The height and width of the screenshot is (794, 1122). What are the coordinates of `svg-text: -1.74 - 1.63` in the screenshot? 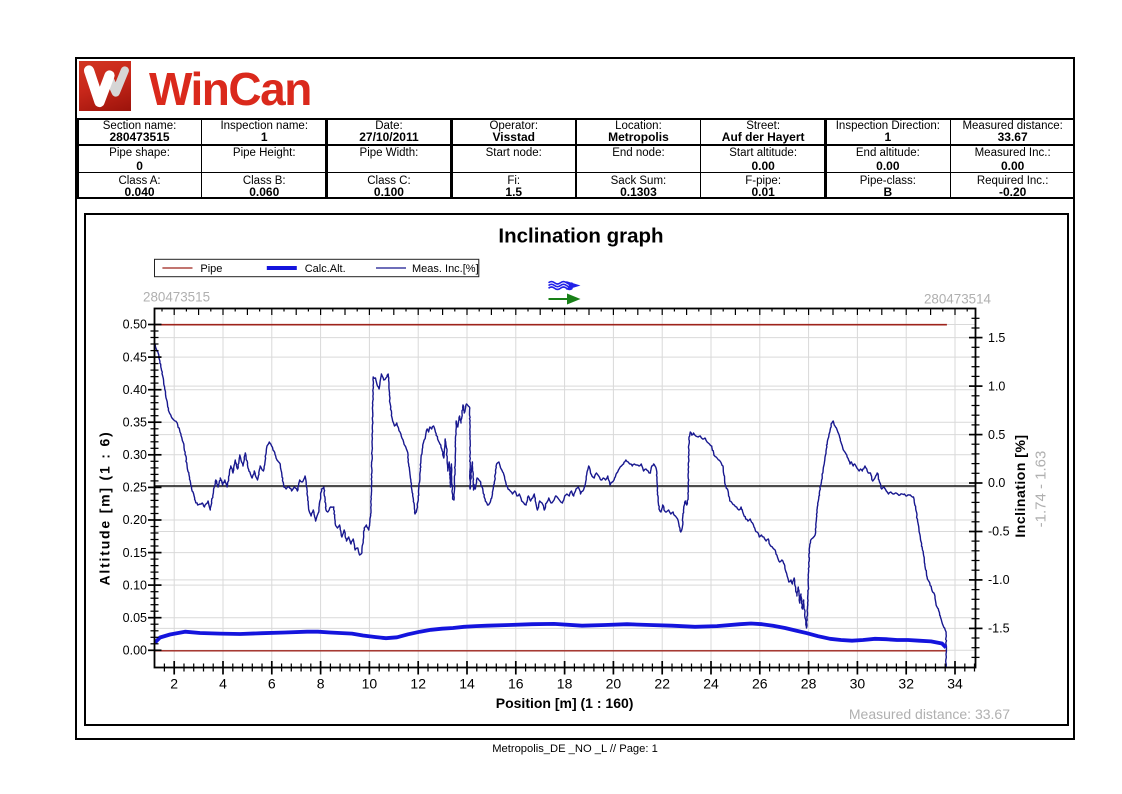 It's located at (1041, 489).